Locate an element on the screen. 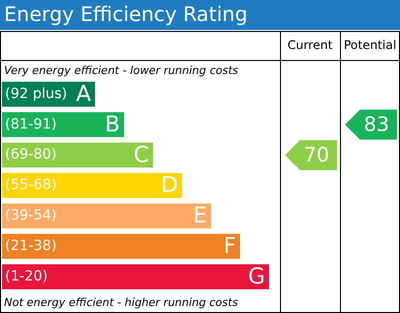  text: C is located at coordinates (141, 155).